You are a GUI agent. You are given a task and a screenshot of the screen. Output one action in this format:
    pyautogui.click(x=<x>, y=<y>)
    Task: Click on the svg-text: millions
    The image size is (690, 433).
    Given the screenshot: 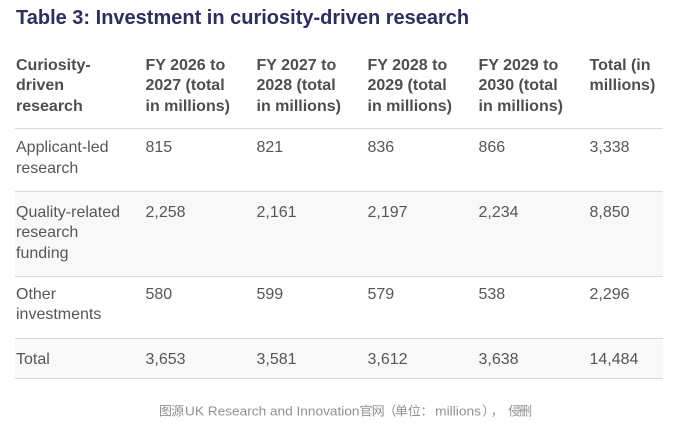 What is the action you would take?
    pyautogui.click(x=458, y=411)
    